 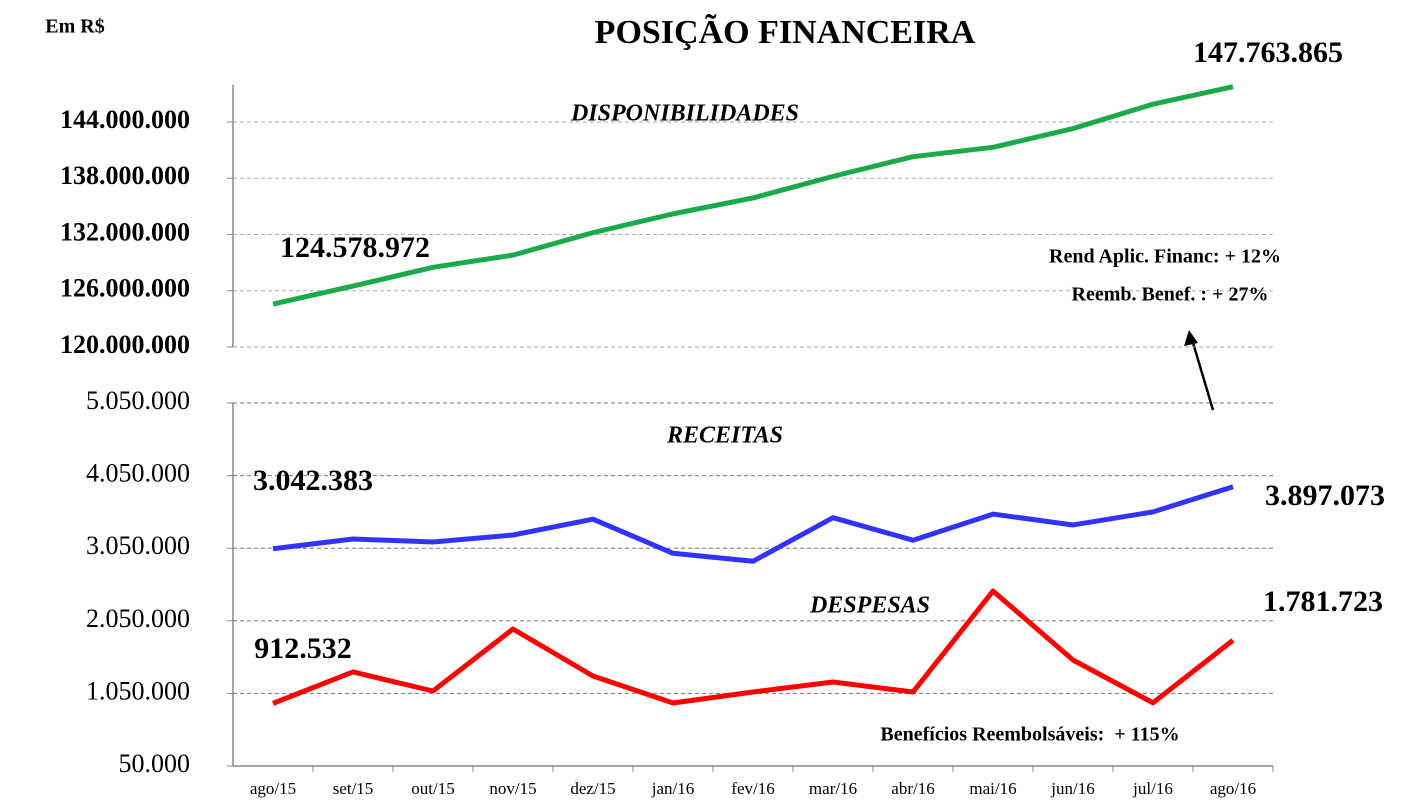 What do you see at coordinates (138, 690) in the screenshot?
I see `y-tick-label: 1.050.000` at bounding box center [138, 690].